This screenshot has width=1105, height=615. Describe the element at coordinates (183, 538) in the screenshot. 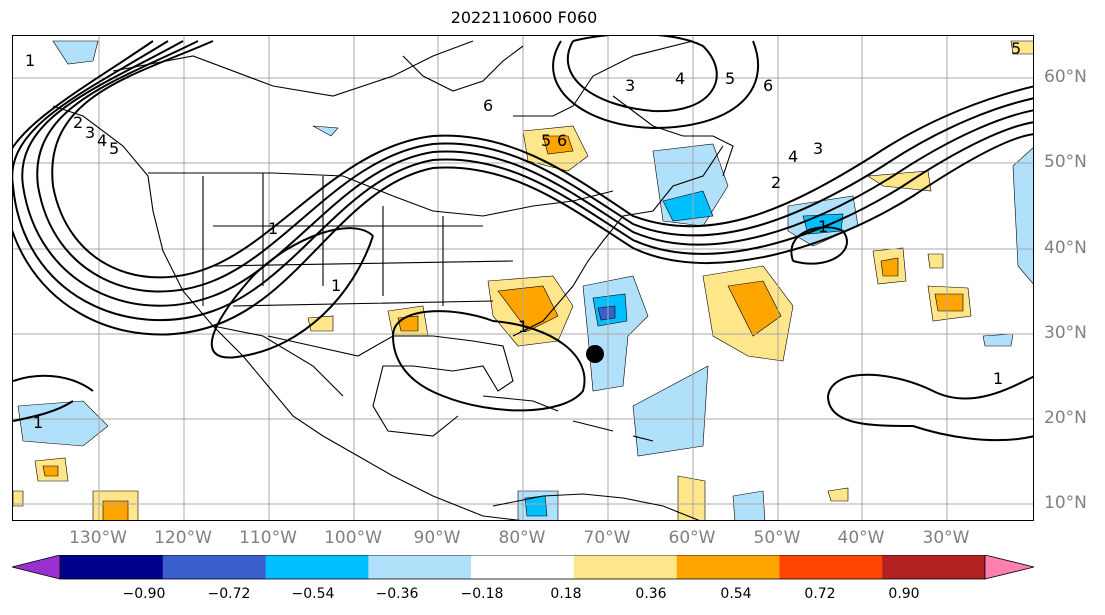

I see `lon-label: 120°W` at that location.